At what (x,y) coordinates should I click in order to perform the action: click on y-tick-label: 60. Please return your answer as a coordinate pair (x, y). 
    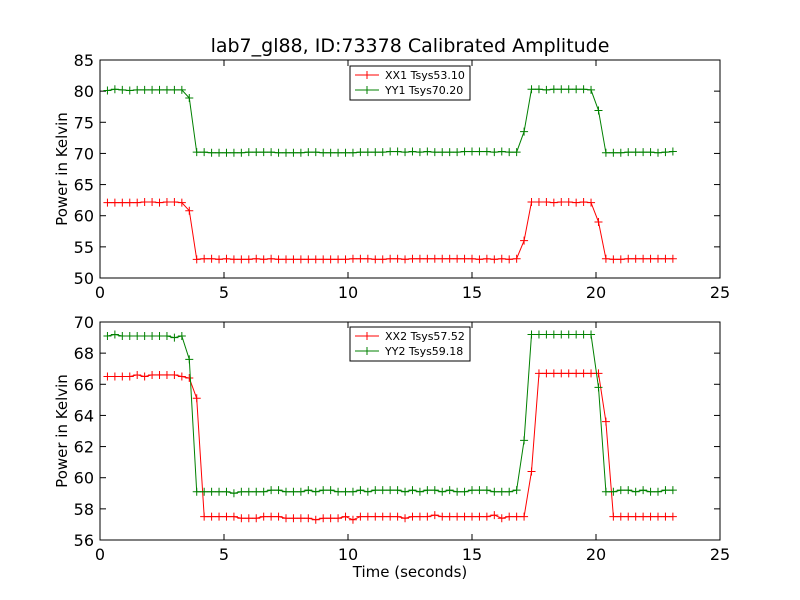
    Looking at the image, I should click on (84, 478).